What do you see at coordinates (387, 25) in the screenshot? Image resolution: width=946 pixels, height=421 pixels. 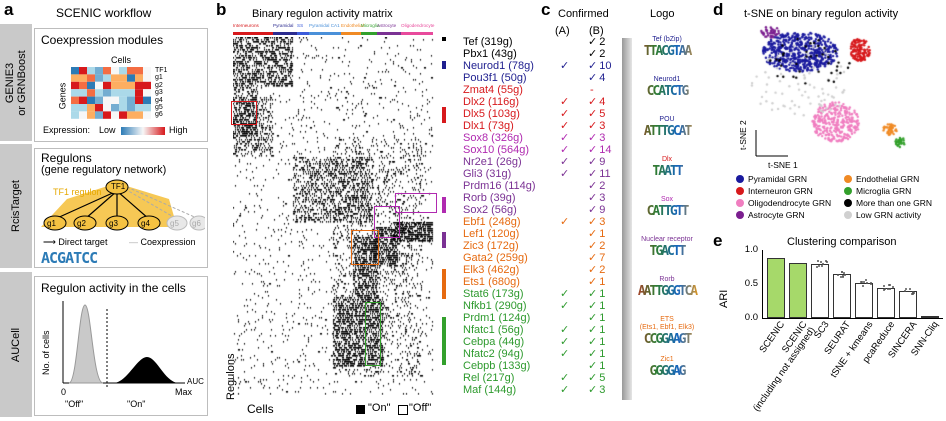 I see `cell-type-label: Astrocyte` at bounding box center [387, 25].